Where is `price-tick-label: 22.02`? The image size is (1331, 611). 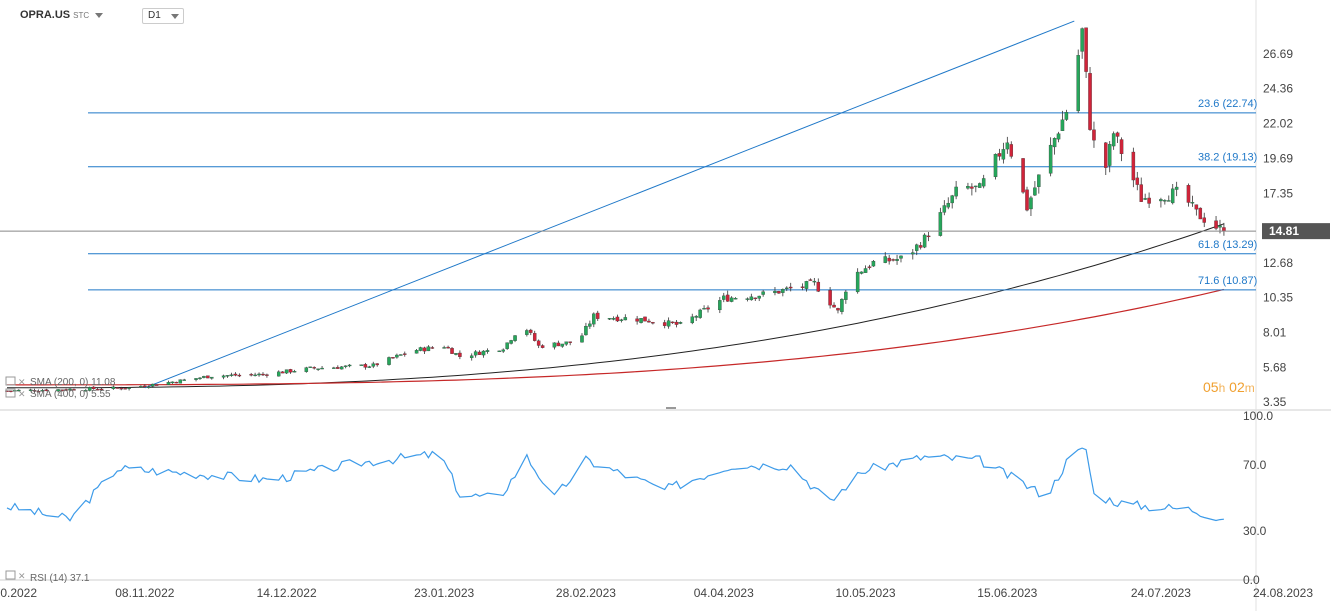
price-tick-label: 22.02 is located at coordinates (1278, 124).